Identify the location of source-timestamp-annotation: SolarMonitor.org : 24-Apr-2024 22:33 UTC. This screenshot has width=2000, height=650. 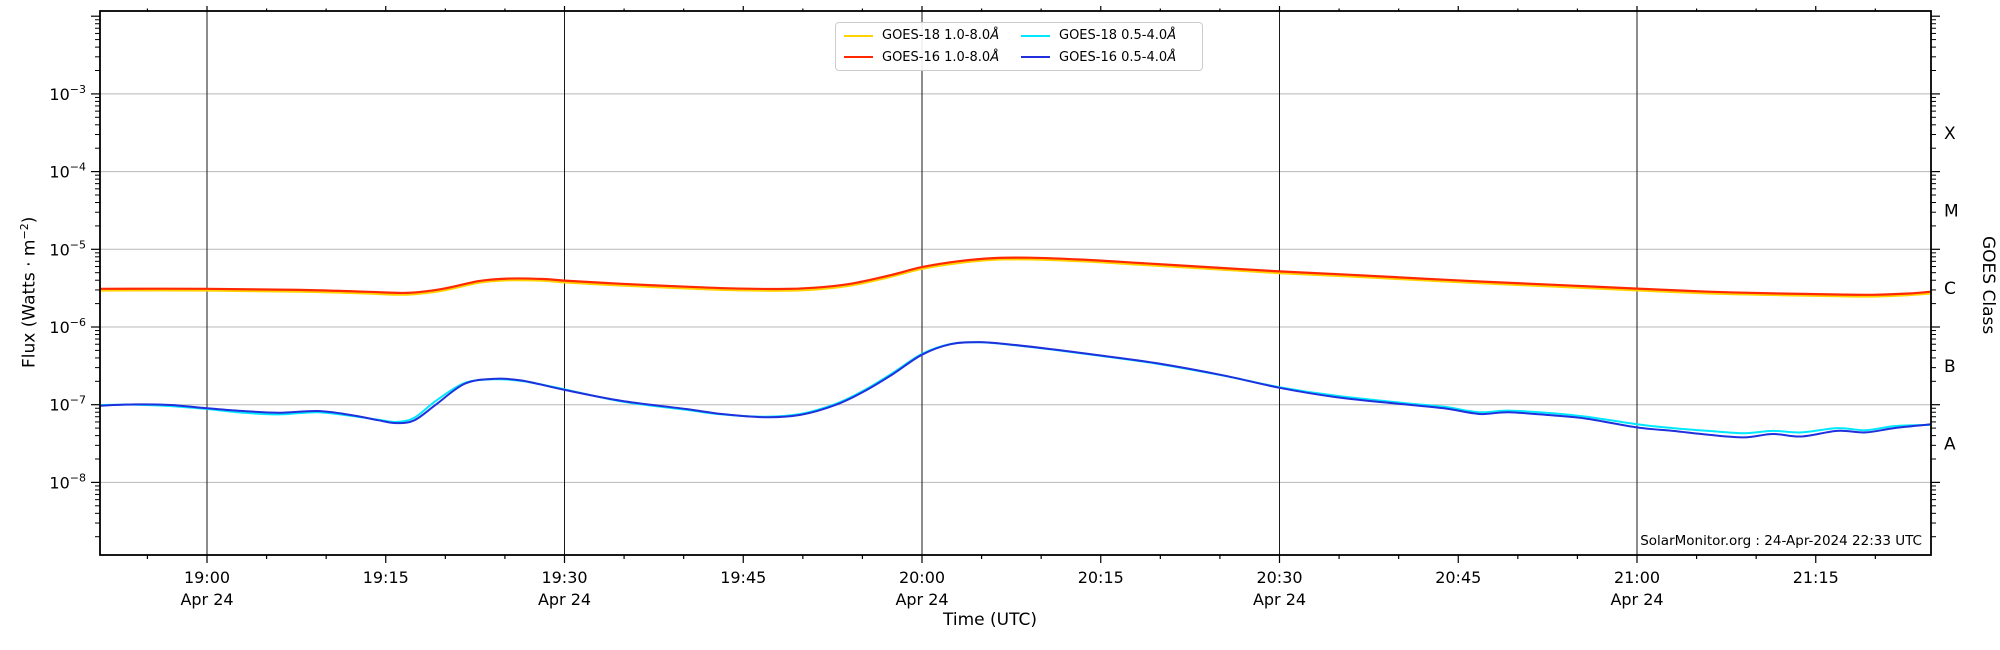
(1781, 541).